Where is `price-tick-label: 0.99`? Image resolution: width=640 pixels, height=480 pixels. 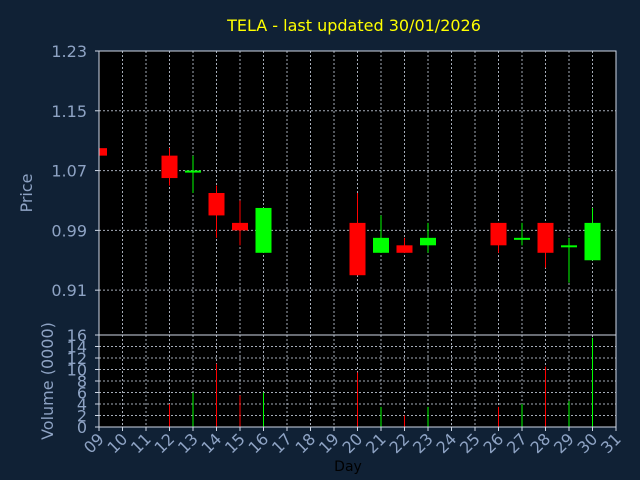
price-tick-label: 0.99 is located at coordinates (69, 230).